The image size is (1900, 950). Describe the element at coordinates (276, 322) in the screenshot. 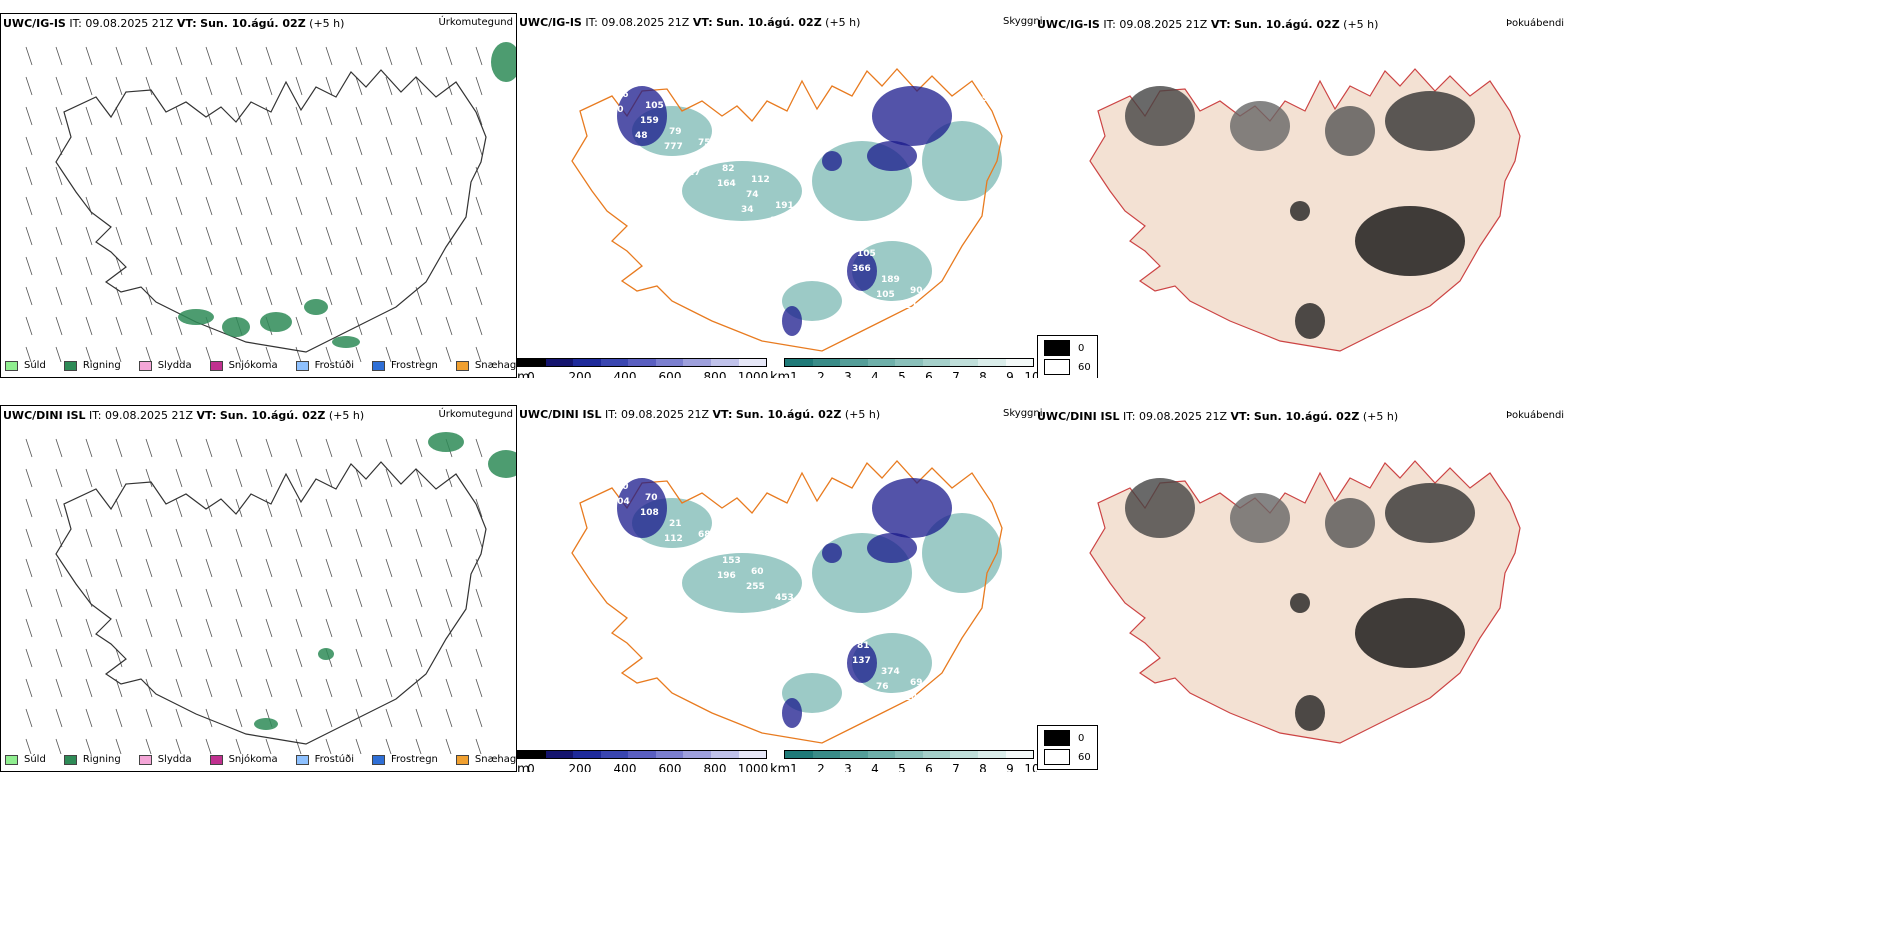

I see `rain-area` at that location.